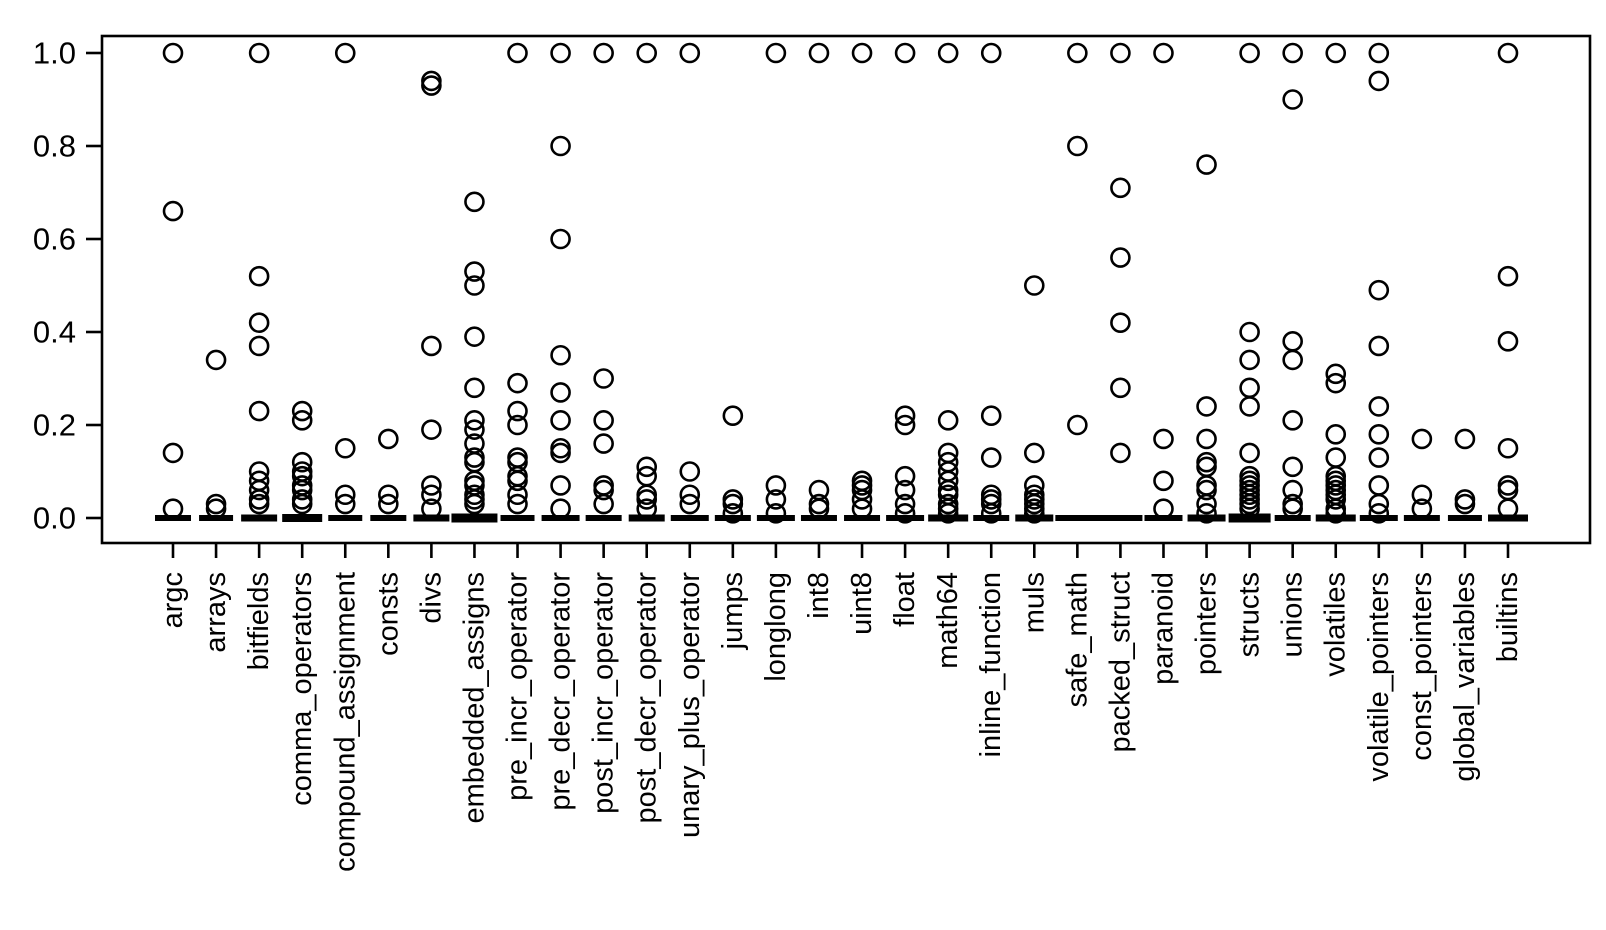  I want to click on x-axis-label: jumps, so click(733, 611).